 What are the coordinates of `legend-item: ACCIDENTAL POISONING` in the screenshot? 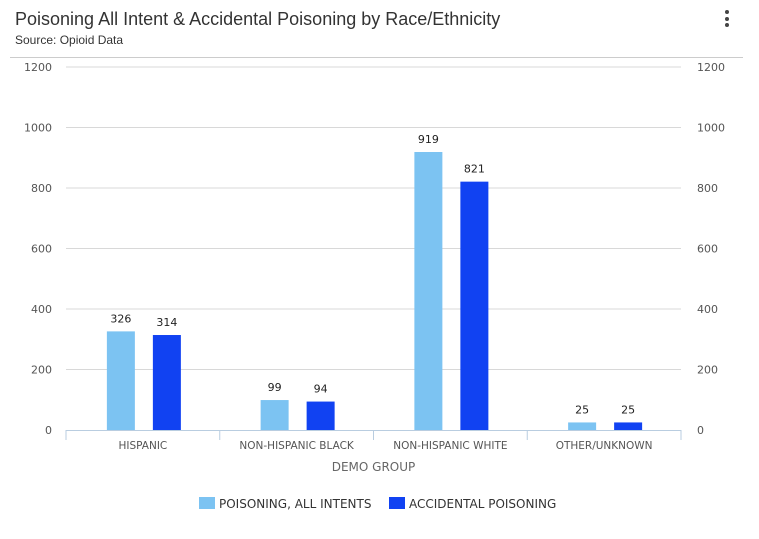 It's located at (472, 504).